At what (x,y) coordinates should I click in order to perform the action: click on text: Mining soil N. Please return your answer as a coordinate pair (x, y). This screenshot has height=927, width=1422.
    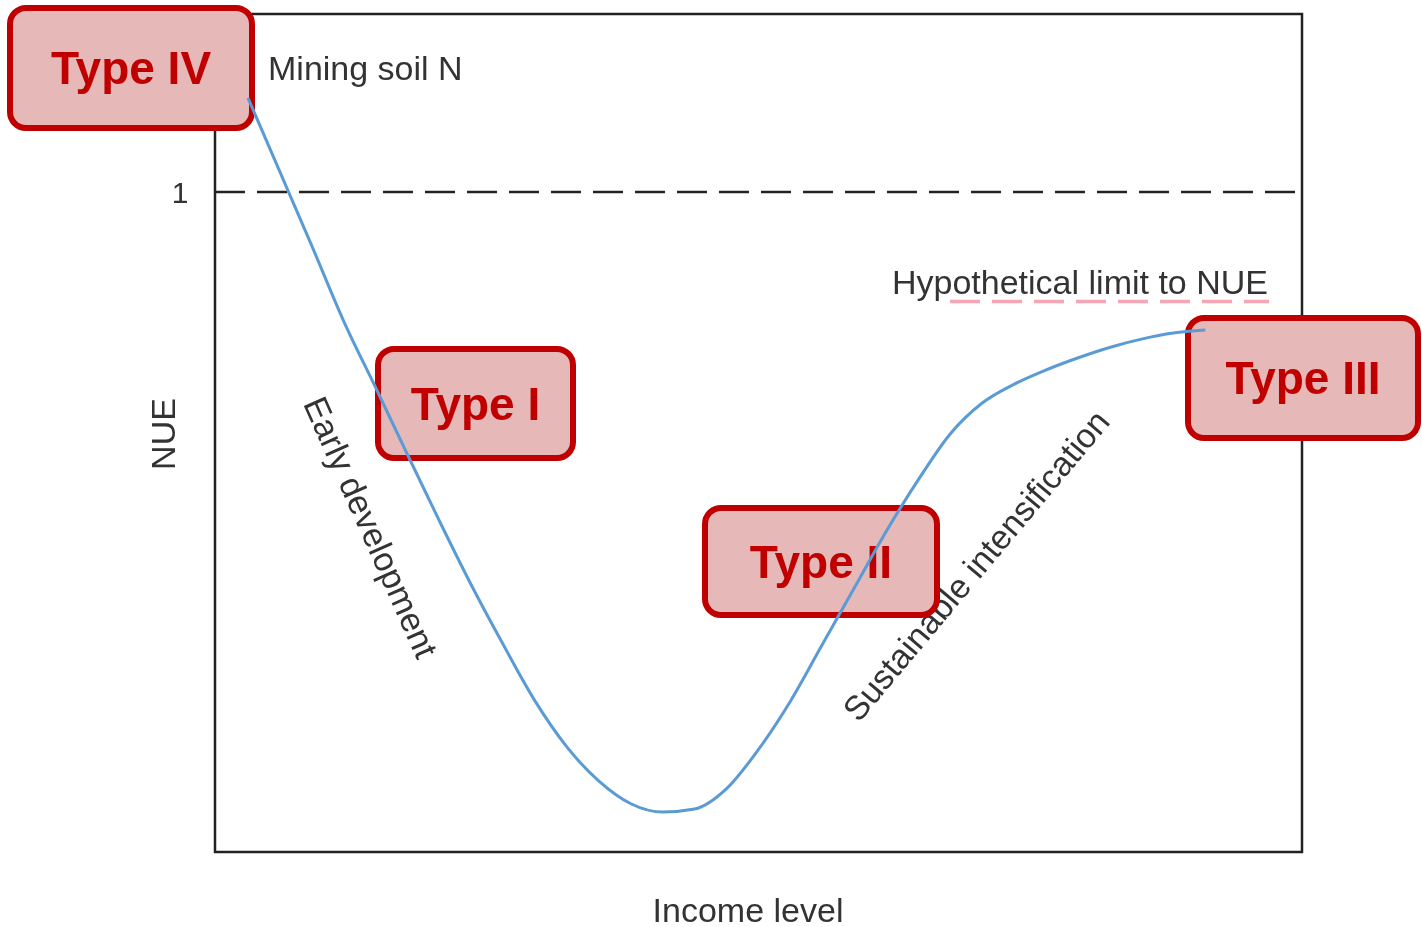
    Looking at the image, I should click on (365, 68).